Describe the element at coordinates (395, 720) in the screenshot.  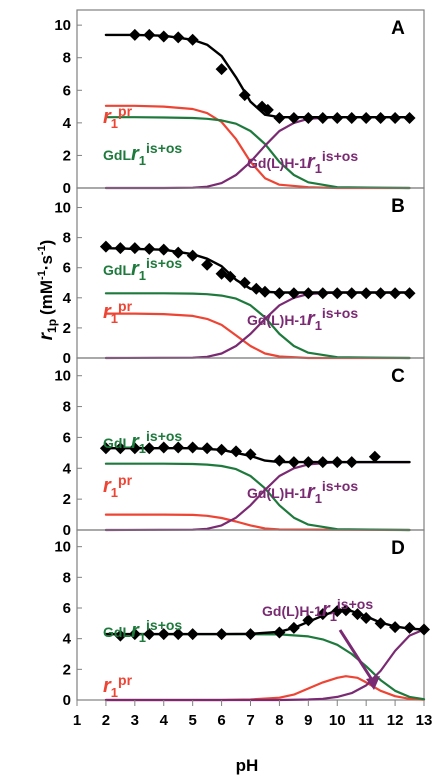
I see `x-tick-label: 12` at that location.